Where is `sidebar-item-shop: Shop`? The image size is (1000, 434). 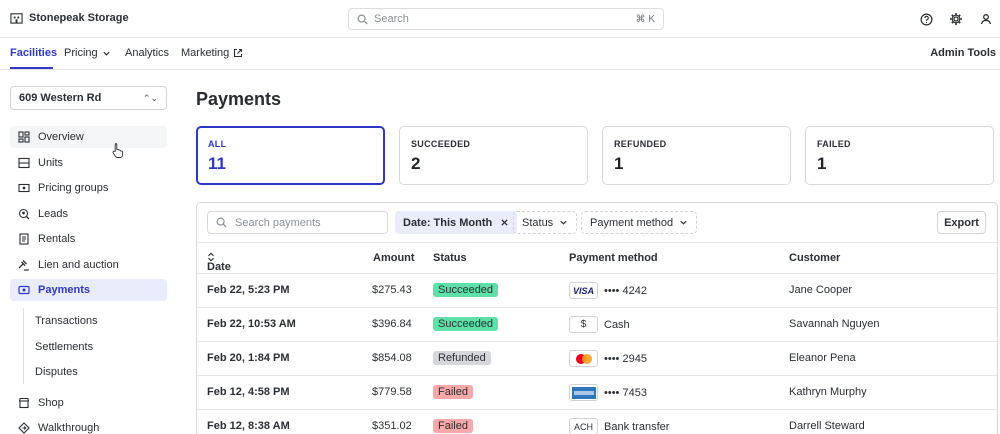
sidebar-item-shop: Shop is located at coordinates (88, 403).